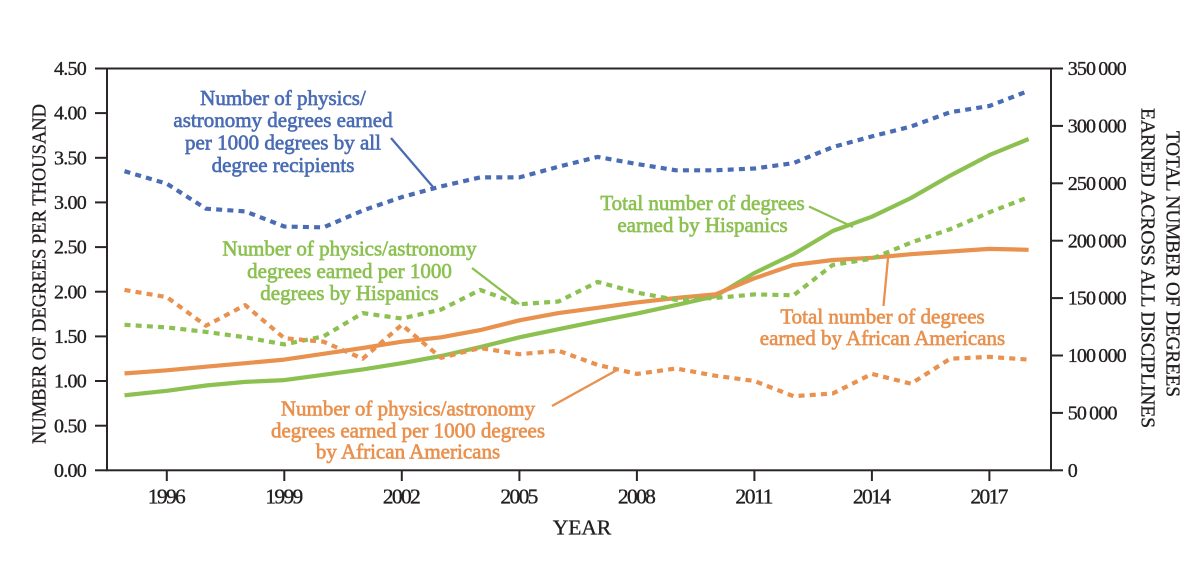  What do you see at coordinates (283, 165) in the screenshot?
I see `svg-text: degree recipients` at bounding box center [283, 165].